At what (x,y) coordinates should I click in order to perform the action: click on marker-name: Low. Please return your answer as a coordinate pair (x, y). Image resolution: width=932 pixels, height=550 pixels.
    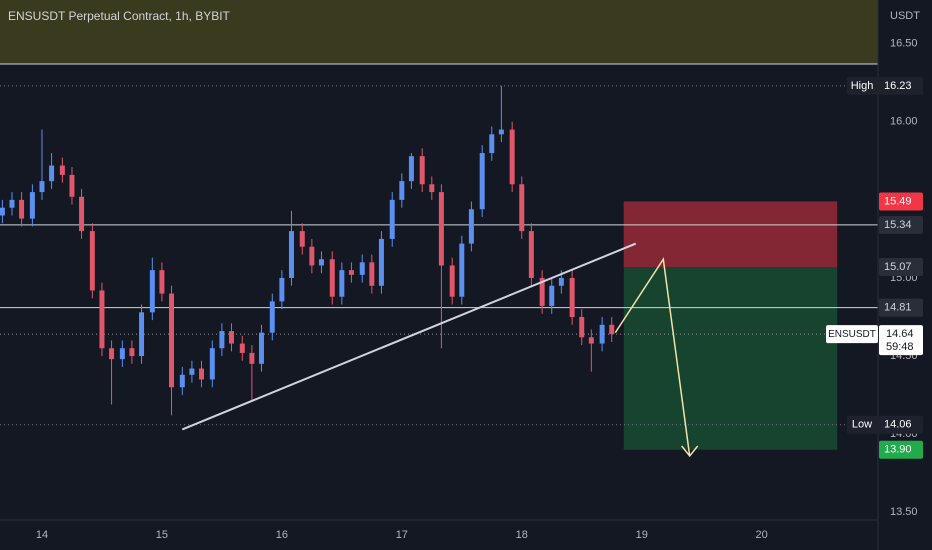
    Looking at the image, I should click on (862, 425).